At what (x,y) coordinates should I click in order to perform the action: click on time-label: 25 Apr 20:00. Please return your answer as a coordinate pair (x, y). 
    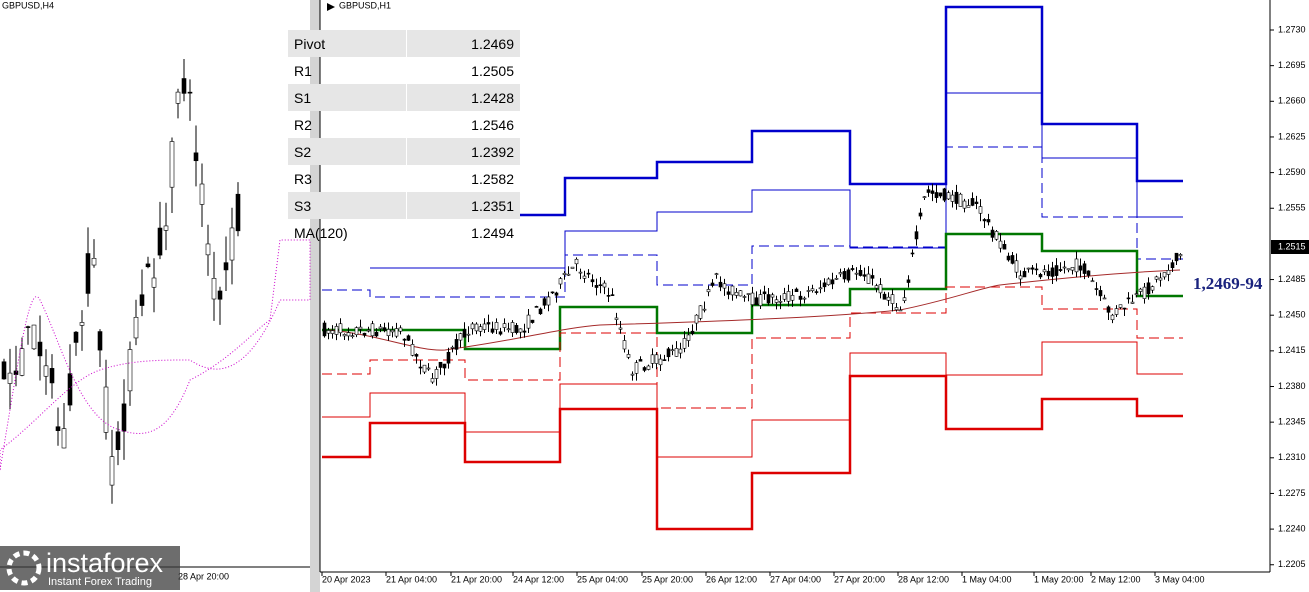
    Looking at the image, I should click on (667, 579).